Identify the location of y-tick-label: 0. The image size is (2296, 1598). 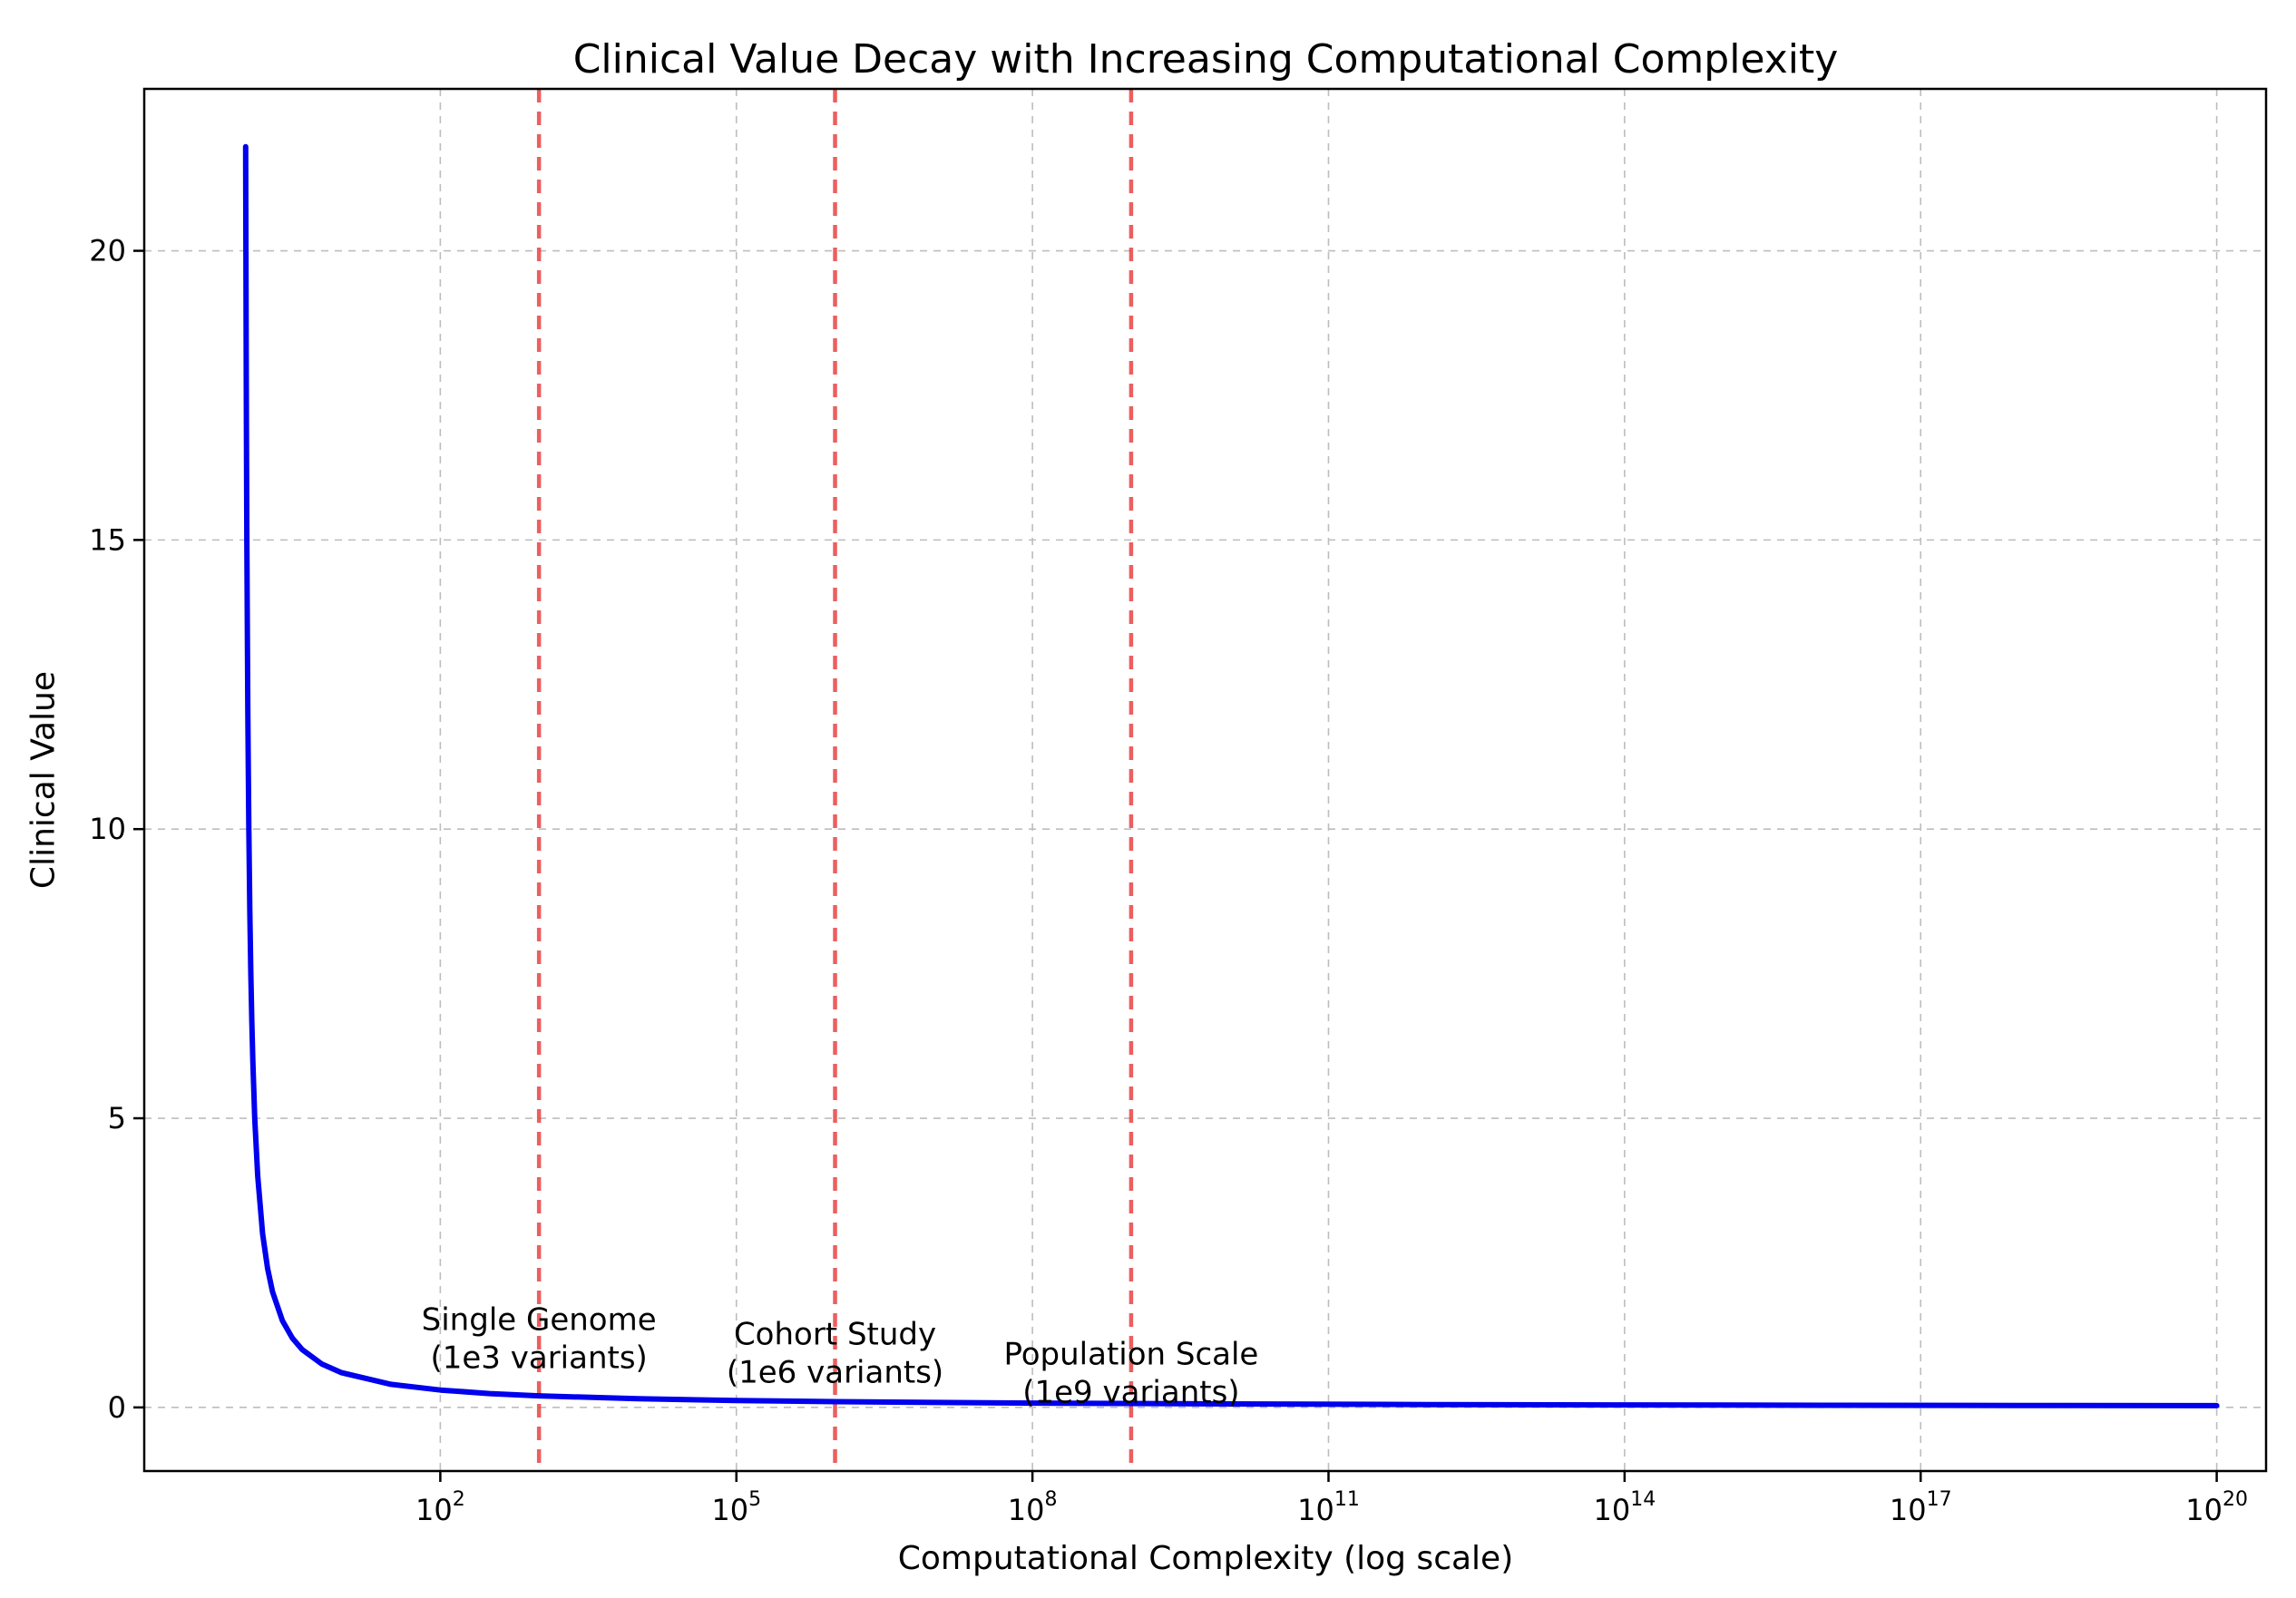
(117, 1407).